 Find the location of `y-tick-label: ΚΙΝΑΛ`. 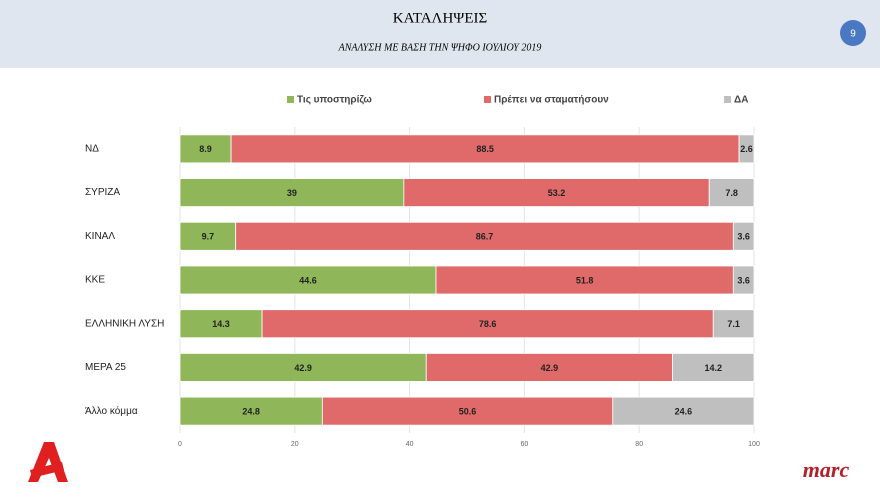

y-tick-label: ΚΙΝΑΛ is located at coordinates (100, 236).